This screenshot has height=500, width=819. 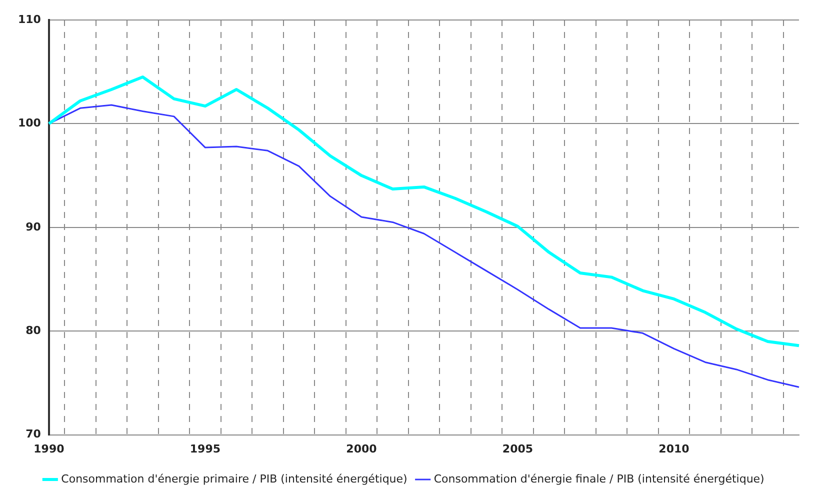 I want to click on x-tick-label: 2005, so click(x=518, y=449).